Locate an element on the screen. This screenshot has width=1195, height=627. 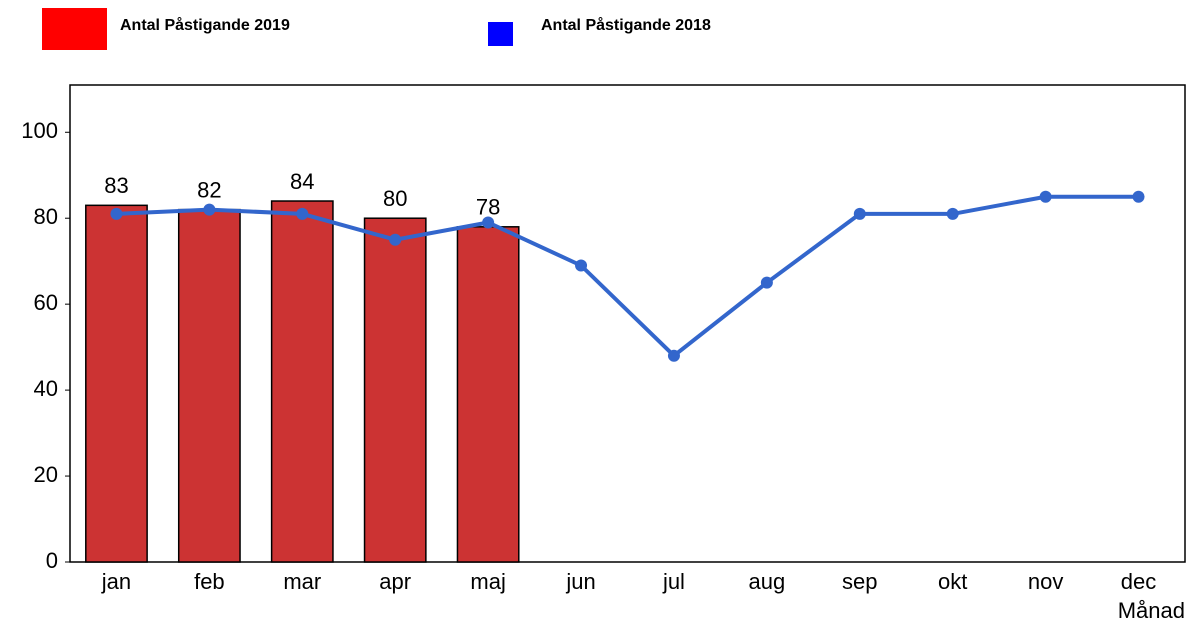
data-label: 83 is located at coordinates (116, 185).